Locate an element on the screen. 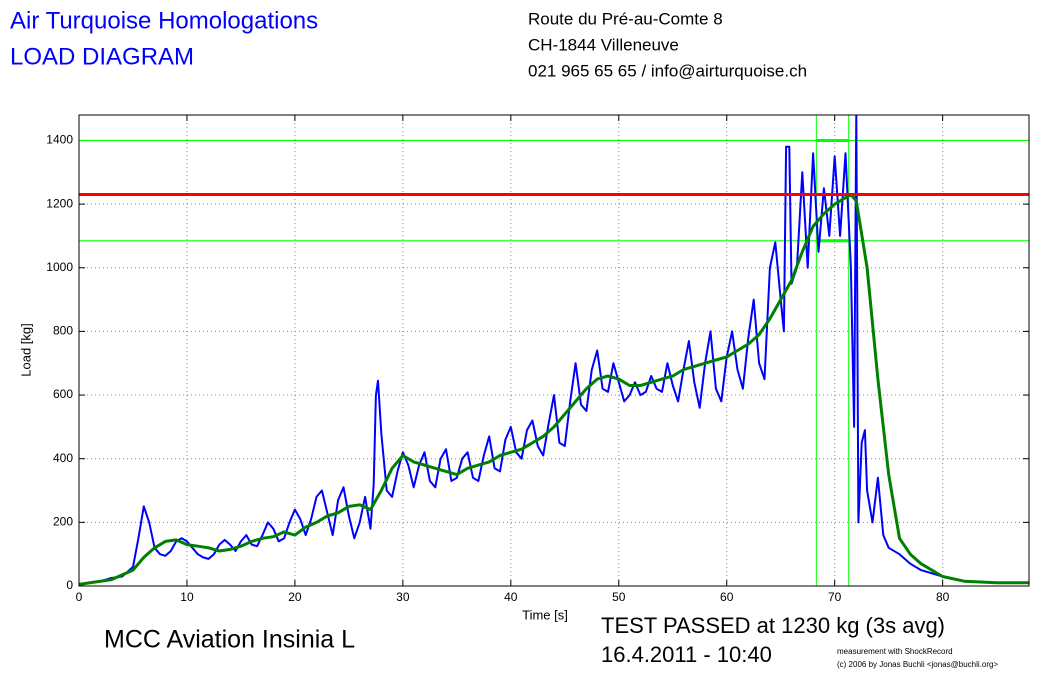  address-line: 021 965 65 65 / info@airturquoise.ch is located at coordinates (667, 70).